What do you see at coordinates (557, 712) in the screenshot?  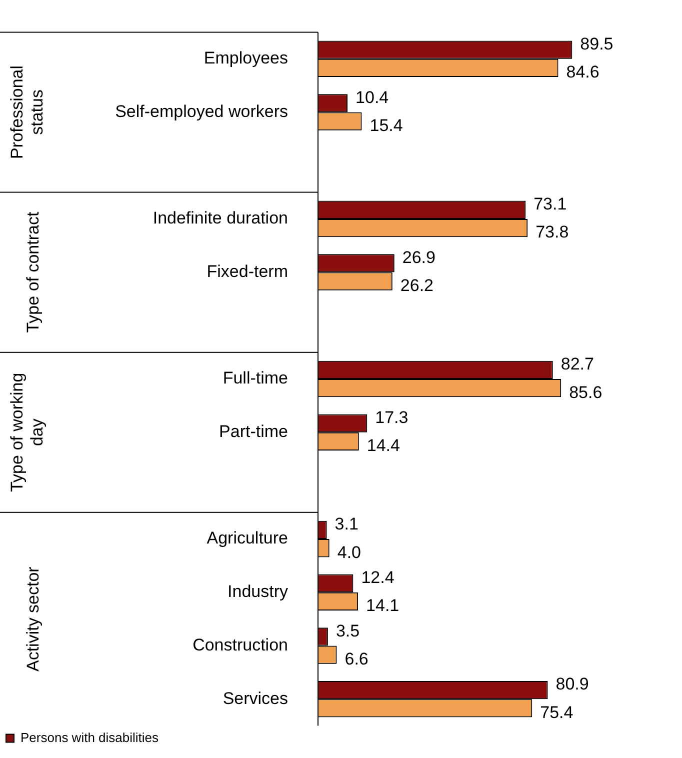 I see `data-label: 75.4` at bounding box center [557, 712].